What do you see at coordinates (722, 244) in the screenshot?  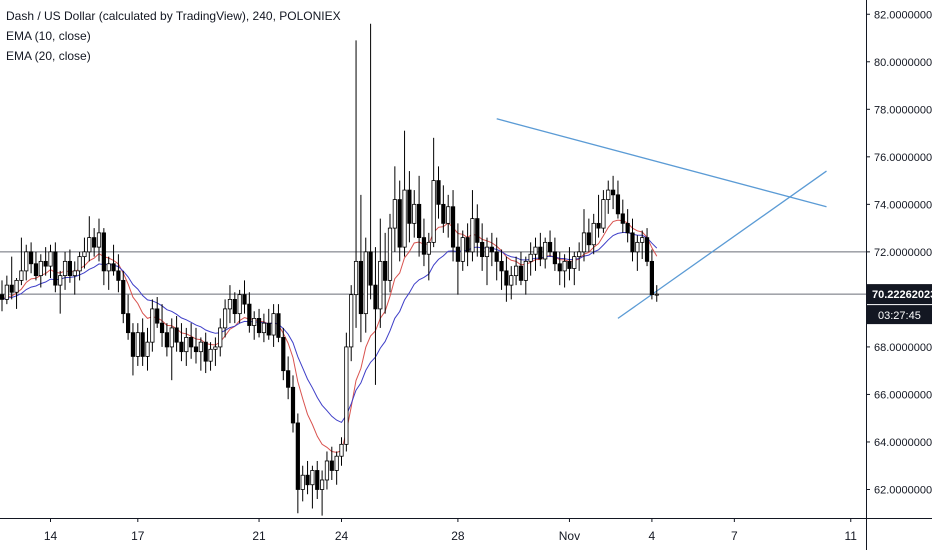 I see `trendline-support` at bounding box center [722, 244].